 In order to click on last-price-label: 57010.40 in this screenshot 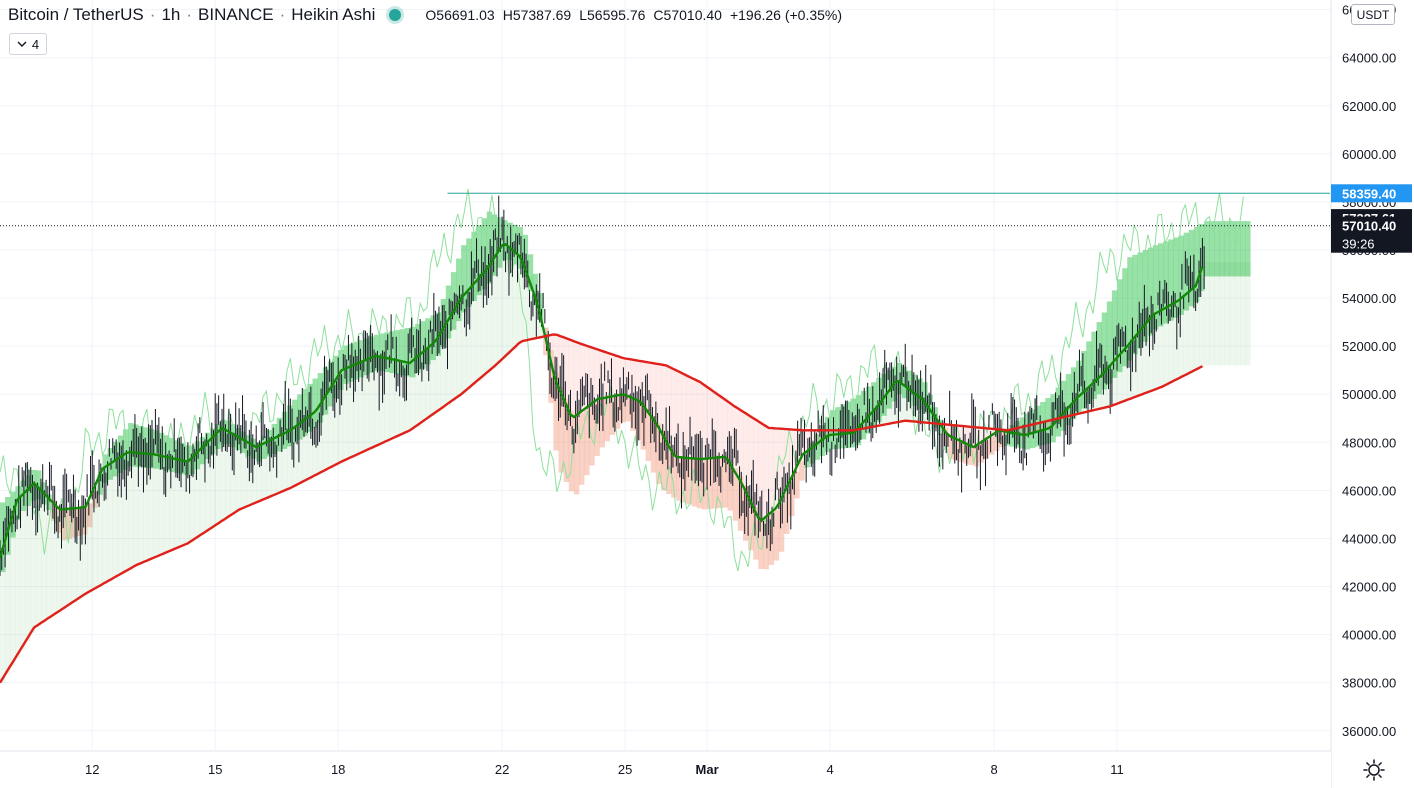, I will do `click(1369, 226)`.